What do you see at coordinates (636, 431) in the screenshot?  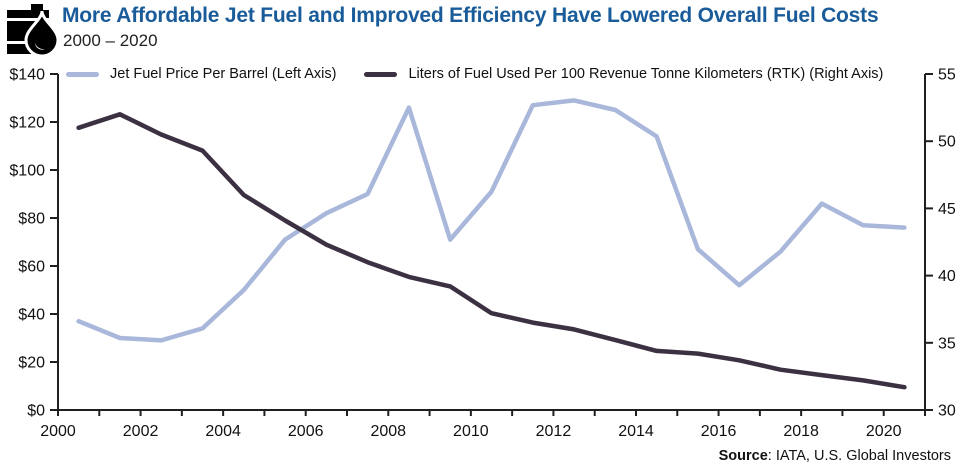 I see `x-axis-tick-label: 2014` at bounding box center [636, 431].